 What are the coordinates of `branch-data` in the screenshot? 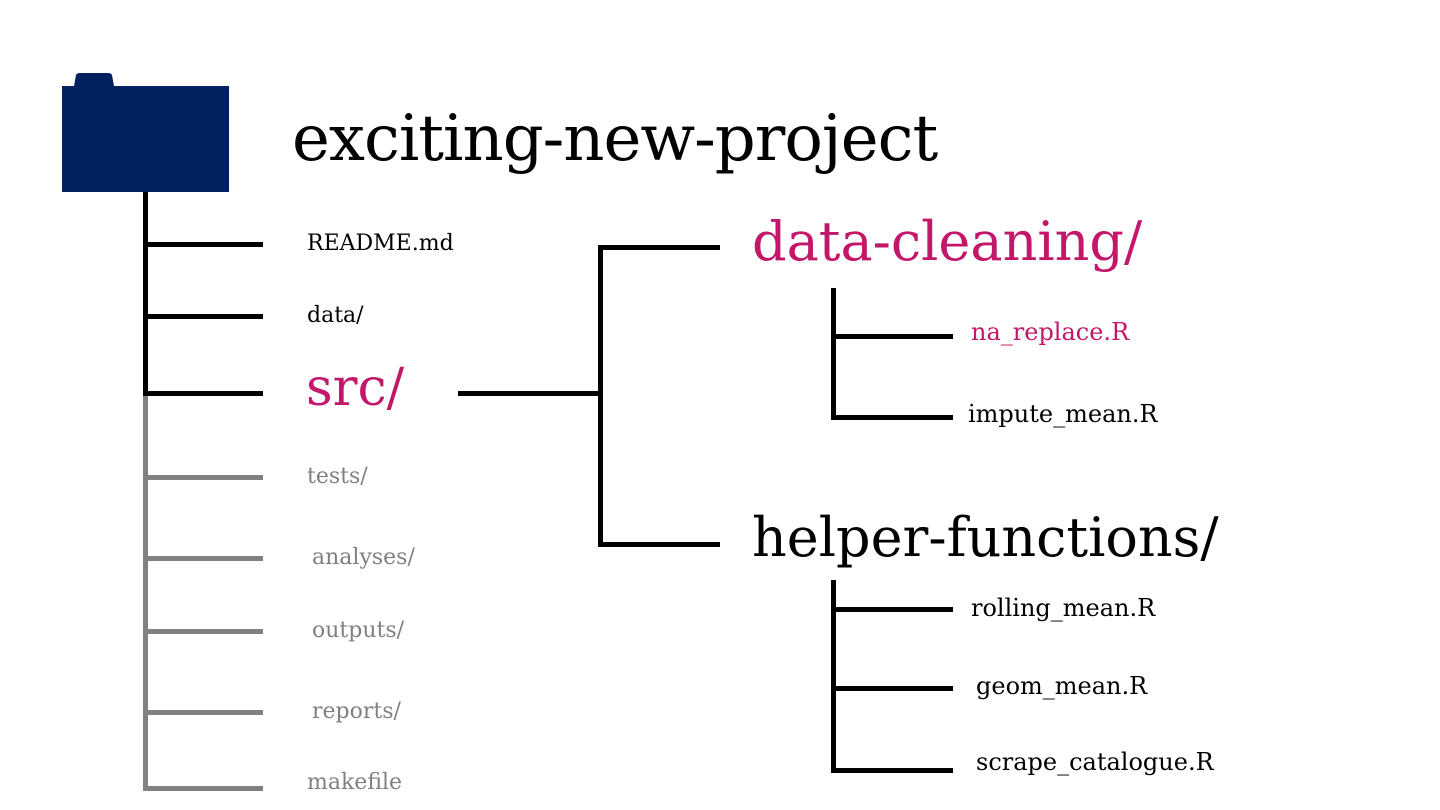 It's located at (203, 316).